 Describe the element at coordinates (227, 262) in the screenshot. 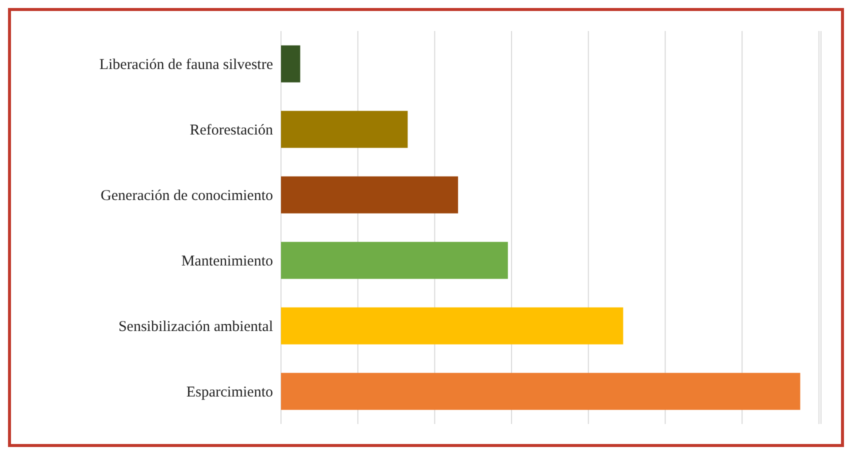

I see `y-tick-label: Mantenimiento` at that location.